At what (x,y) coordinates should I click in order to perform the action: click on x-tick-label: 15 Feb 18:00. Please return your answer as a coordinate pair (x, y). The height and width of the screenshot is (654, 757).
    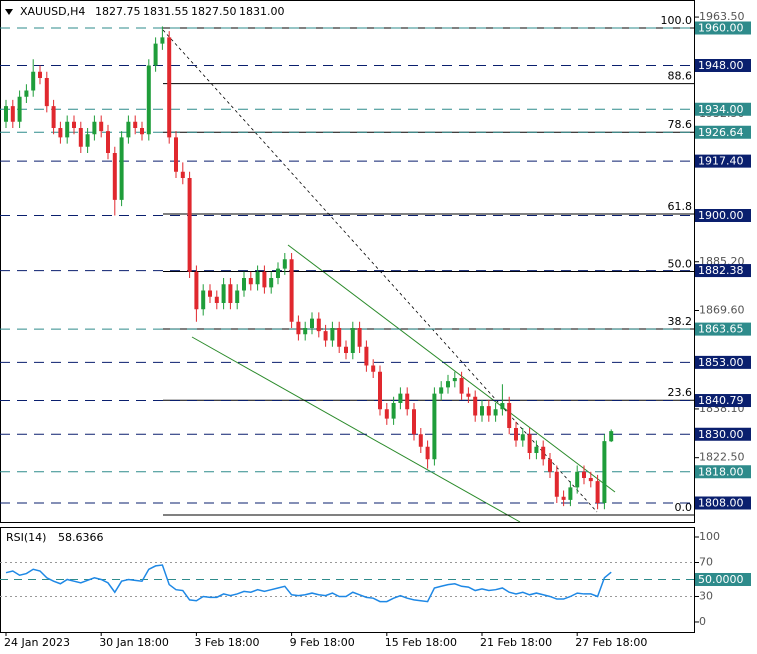
    Looking at the image, I should click on (421, 642).